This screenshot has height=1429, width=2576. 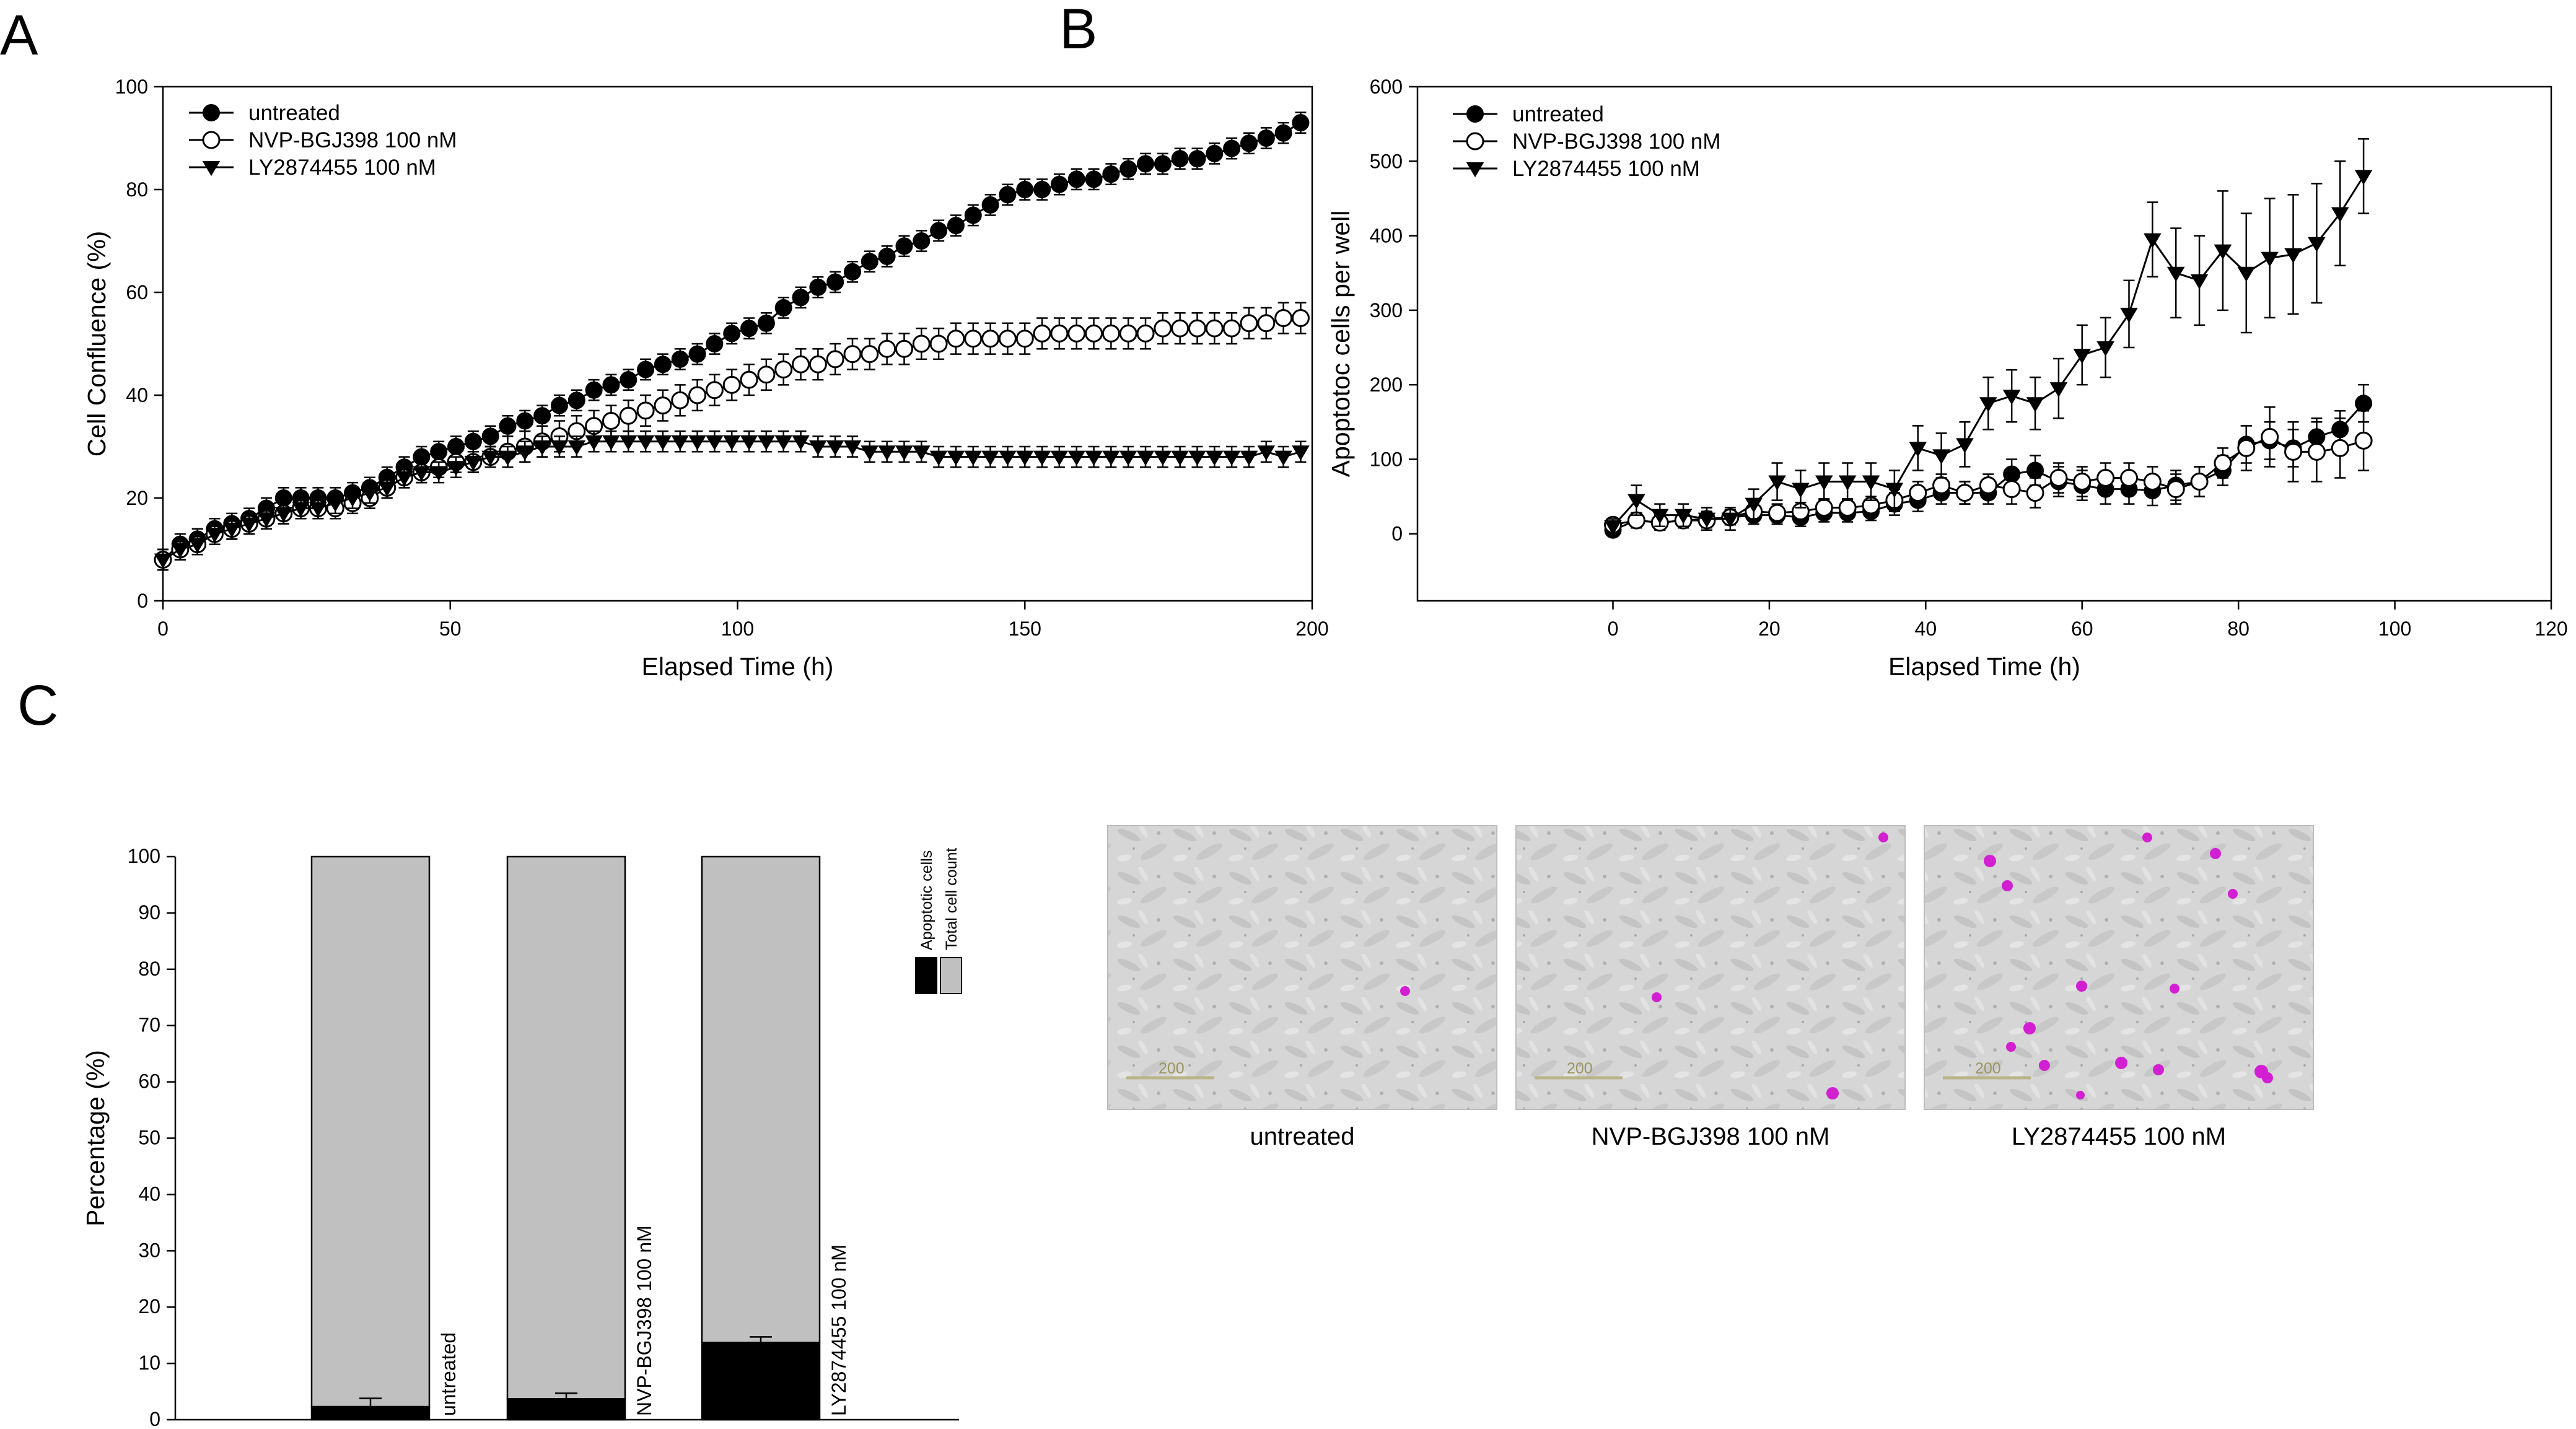 I want to click on x-tick-label: 0, so click(x=1613, y=629).